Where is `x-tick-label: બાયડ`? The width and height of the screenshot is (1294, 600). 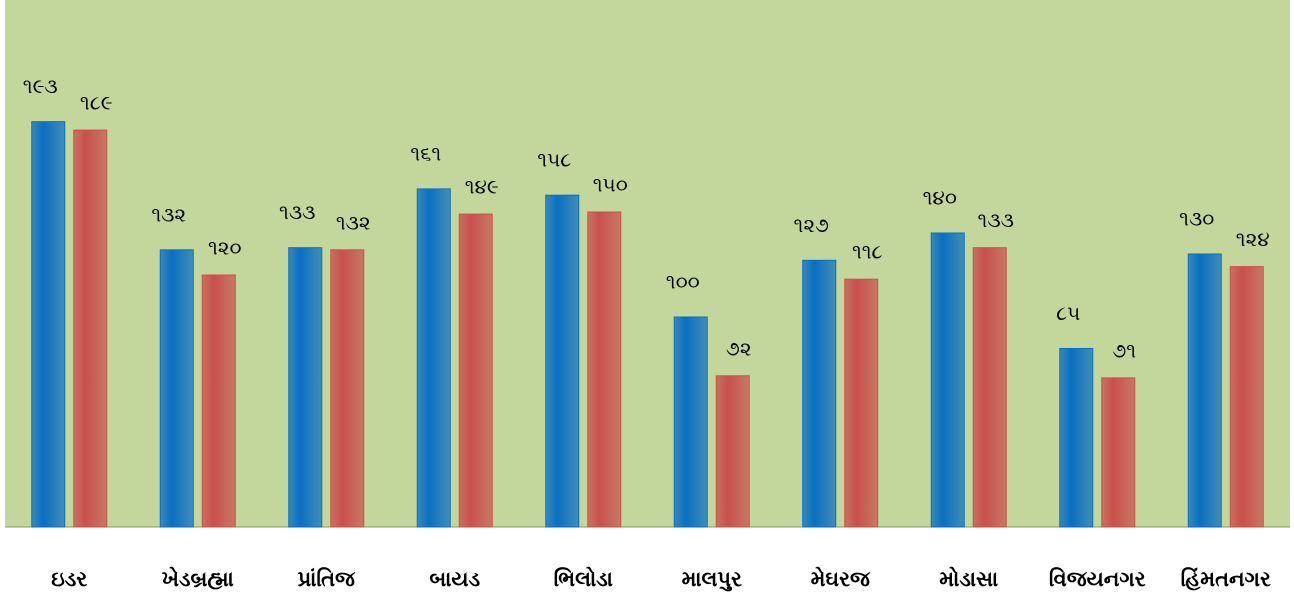
x-tick-label: બાયડ is located at coordinates (454, 579).